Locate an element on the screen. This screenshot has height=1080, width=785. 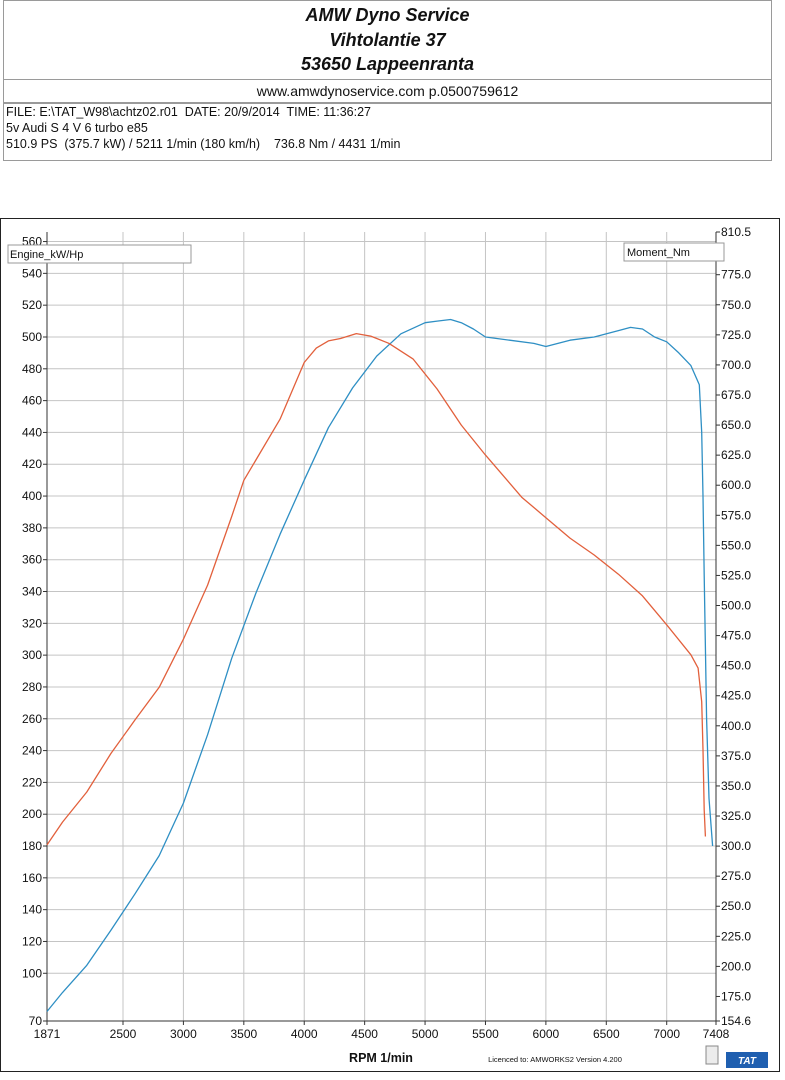
left-tick-label: 100 is located at coordinates (32, 973).